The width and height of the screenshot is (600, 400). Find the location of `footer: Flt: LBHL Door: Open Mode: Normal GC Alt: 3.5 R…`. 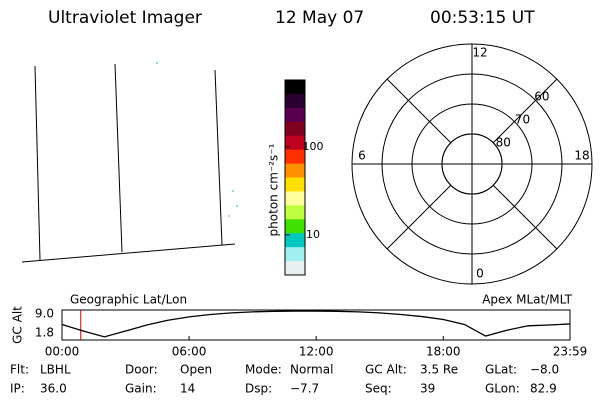

footer: Flt: LBHL Door: Open Mode: Normal GC Alt: 3.5 R… is located at coordinates (284, 379).